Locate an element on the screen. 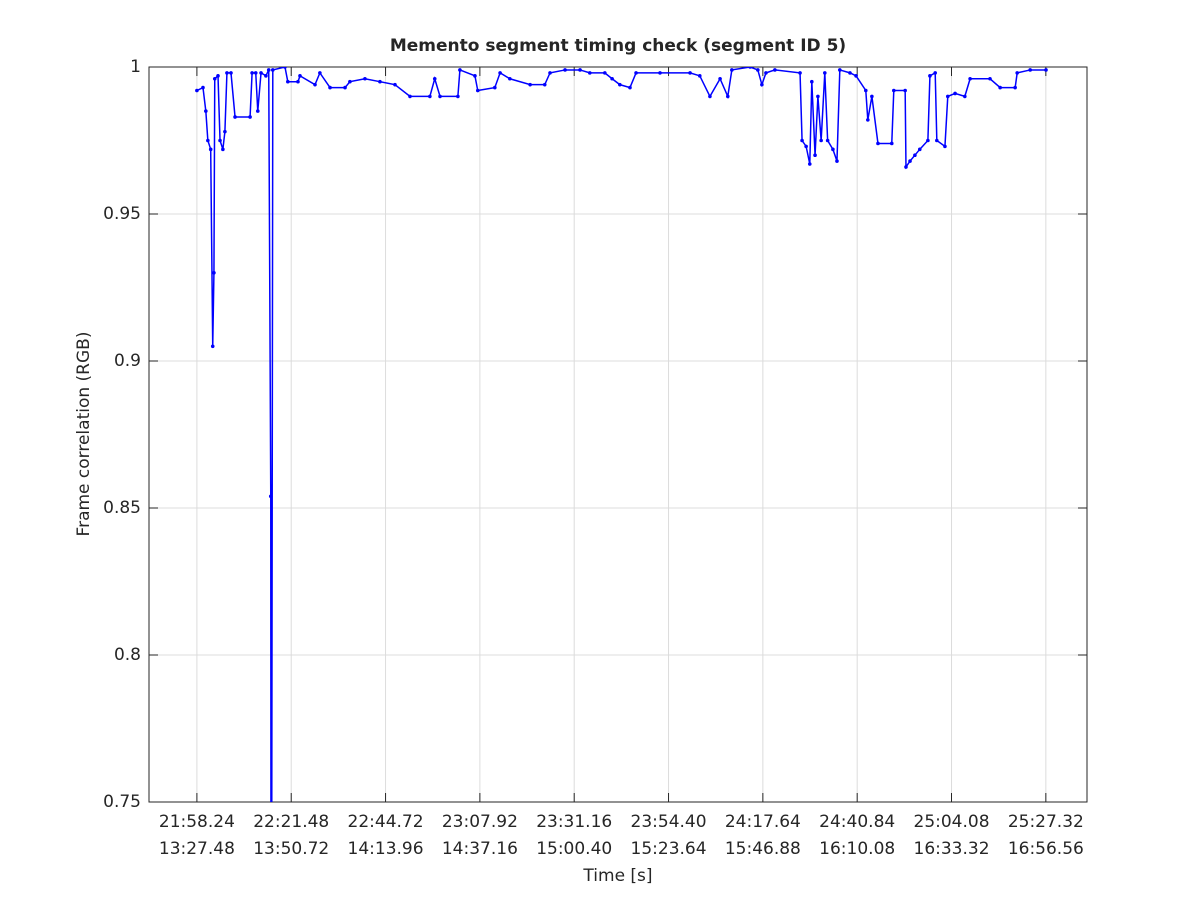 The height and width of the screenshot is (900, 1200). x-axis-label: Time [s] is located at coordinates (617, 876).